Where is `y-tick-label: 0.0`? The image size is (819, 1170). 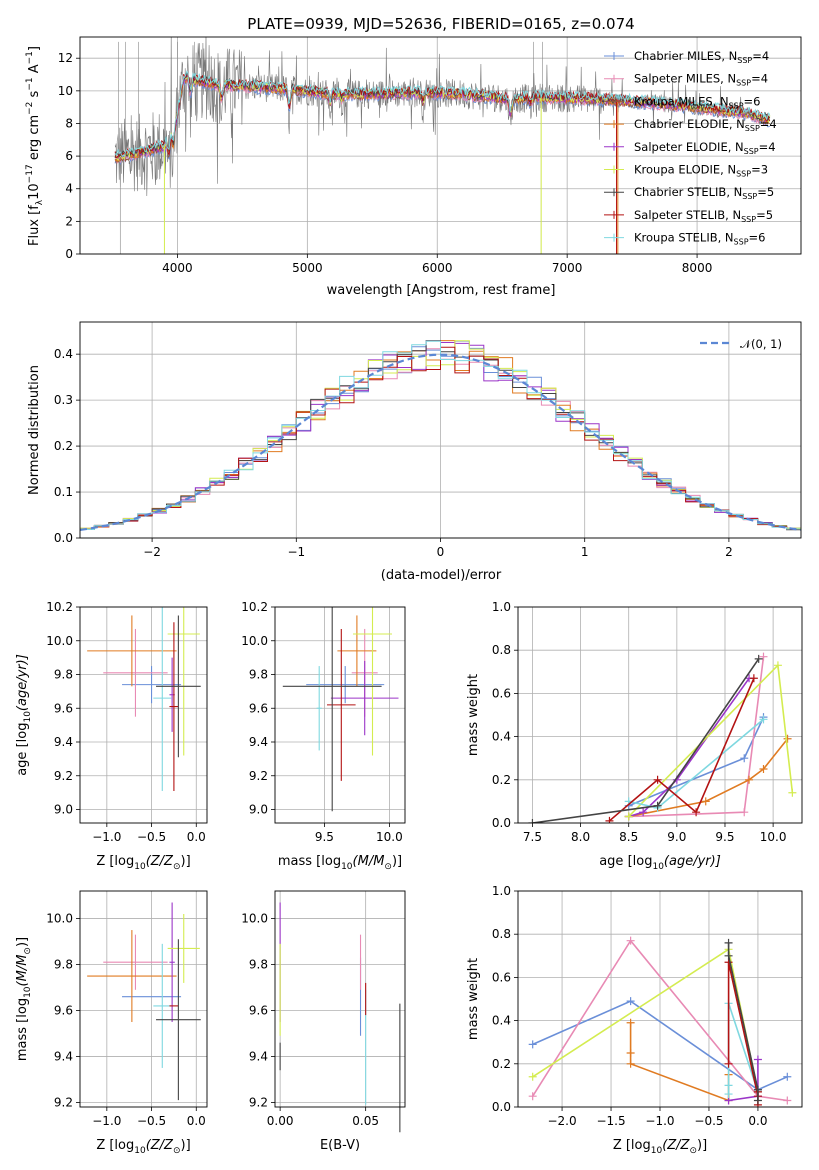
y-tick-label: 0.0 is located at coordinates (501, 823).